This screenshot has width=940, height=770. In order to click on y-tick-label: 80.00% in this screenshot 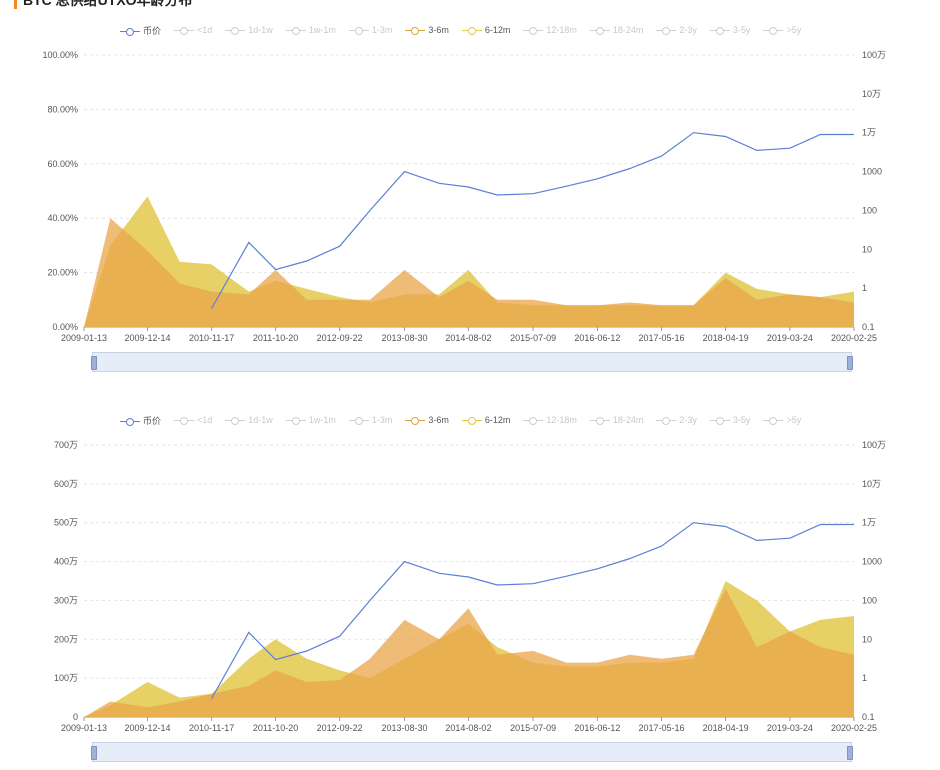, I will do `click(62, 109)`.